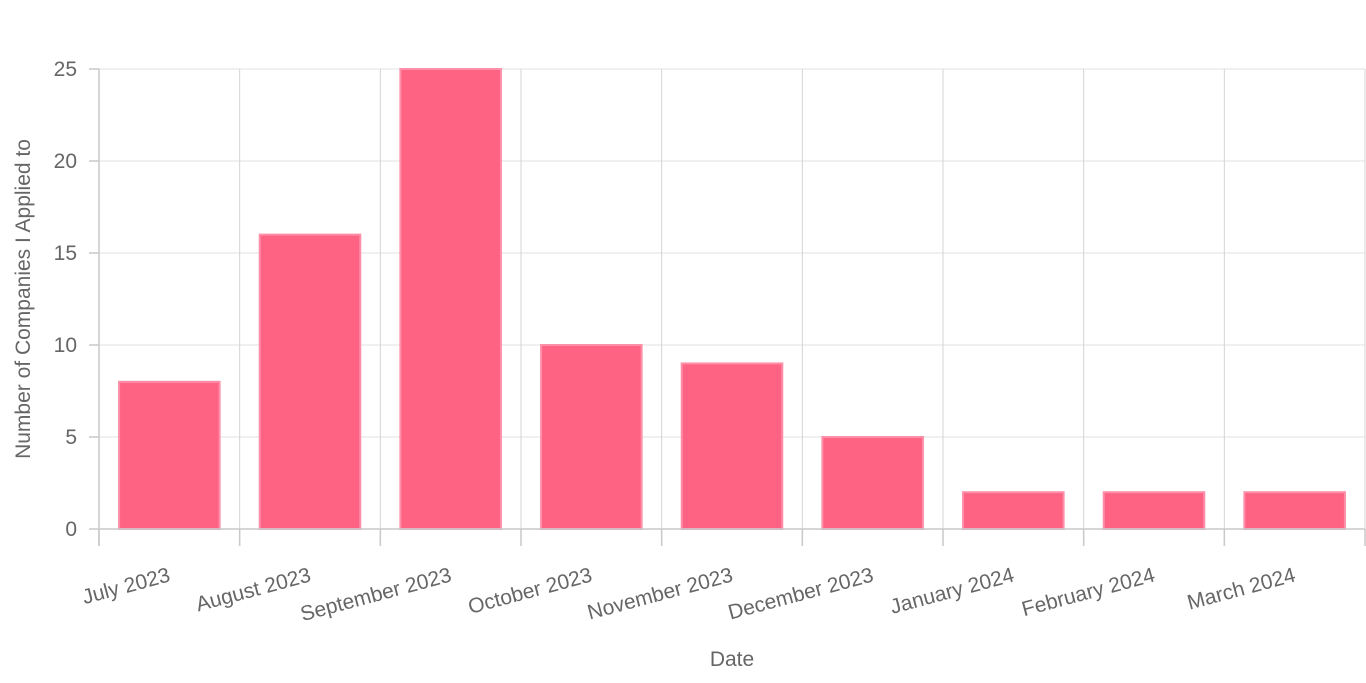 This screenshot has height=683, width=1366. Describe the element at coordinates (660, 594) in the screenshot. I see `x-tick-label: November 2023` at that location.